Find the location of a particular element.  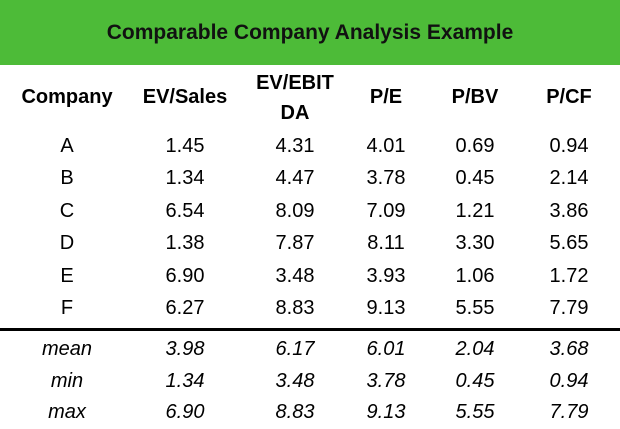

stat-row-max: max 6.90 8.83 9.13 5.55 7.79 is located at coordinates (310, 413).